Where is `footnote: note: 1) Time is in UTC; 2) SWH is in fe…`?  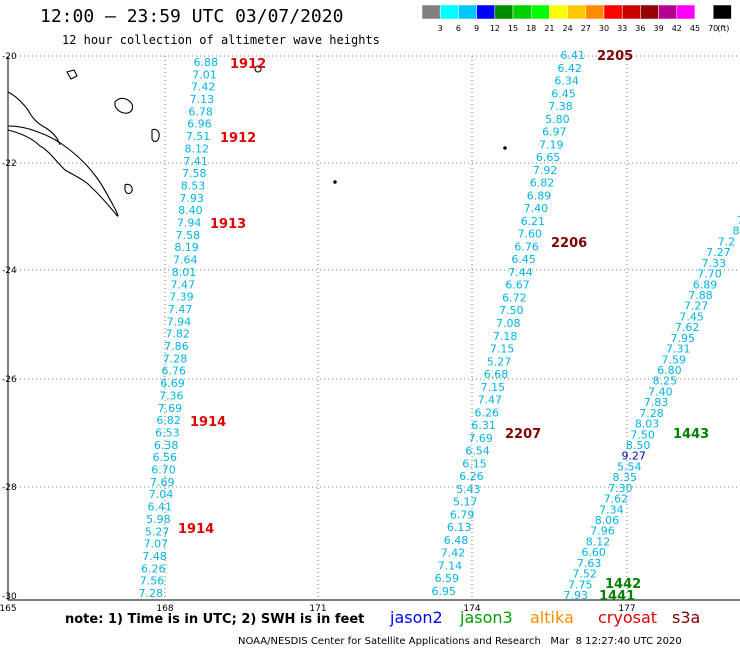
footnote: note: 1) Time is in UTC; 2) SWH is in fe… is located at coordinates (215, 619).